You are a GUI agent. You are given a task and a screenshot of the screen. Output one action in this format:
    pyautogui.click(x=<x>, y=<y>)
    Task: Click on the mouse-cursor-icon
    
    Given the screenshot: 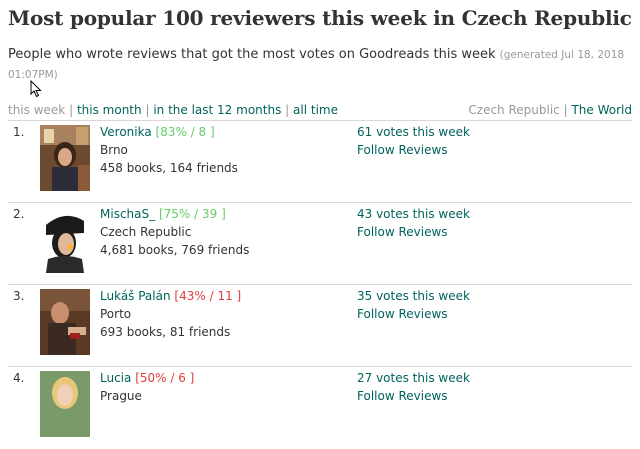 What is the action you would take?
    pyautogui.click(x=36, y=90)
    